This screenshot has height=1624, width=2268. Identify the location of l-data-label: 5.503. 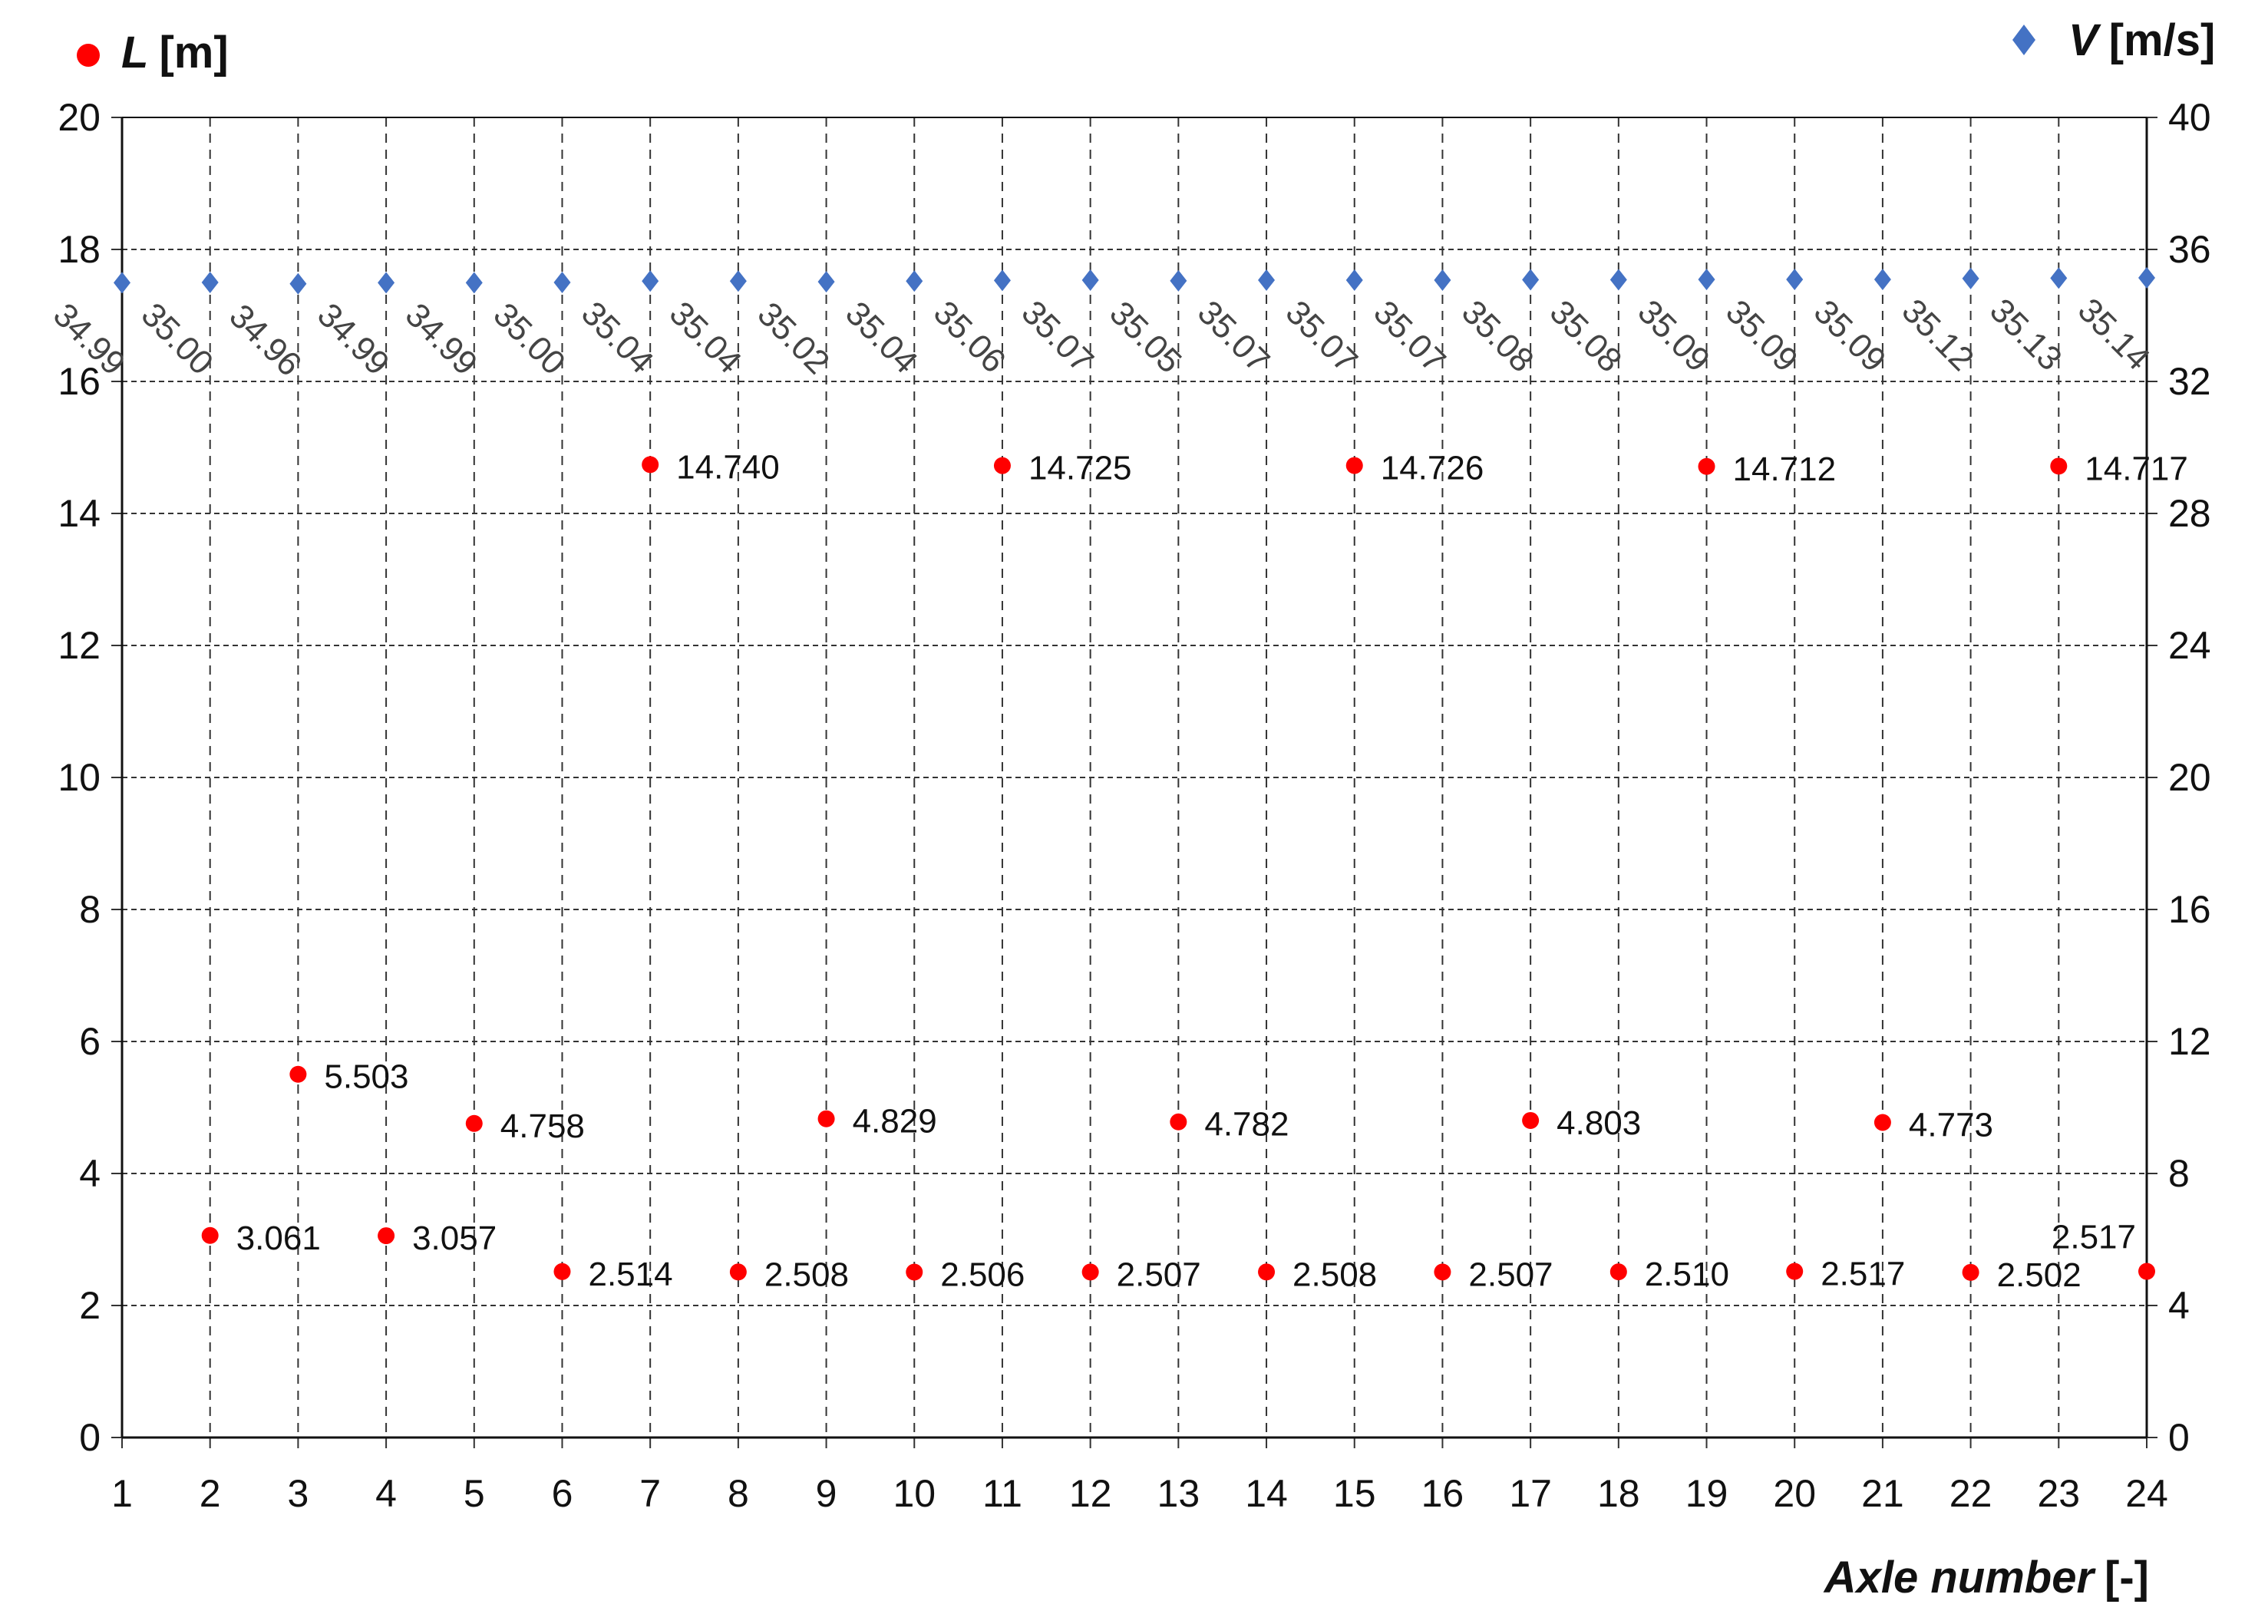
(366, 1077).